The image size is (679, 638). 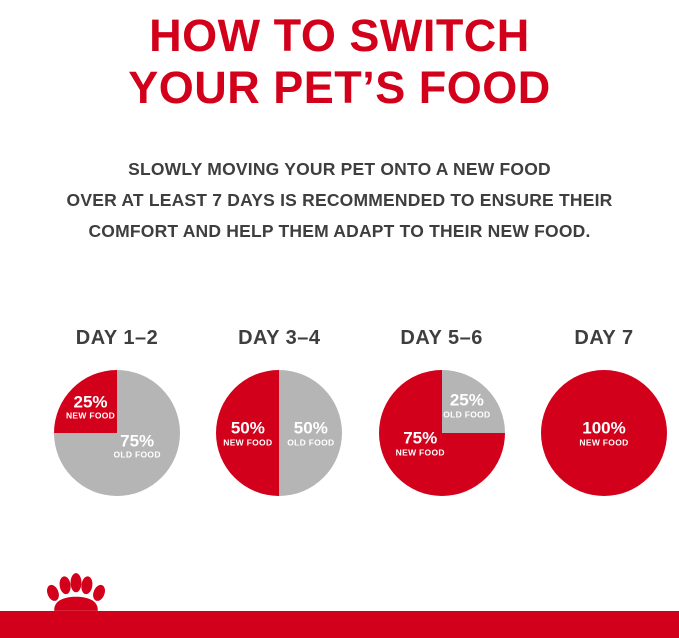 I want to click on slice-label-new-food: 50% NEW FOOD, so click(x=247, y=432).